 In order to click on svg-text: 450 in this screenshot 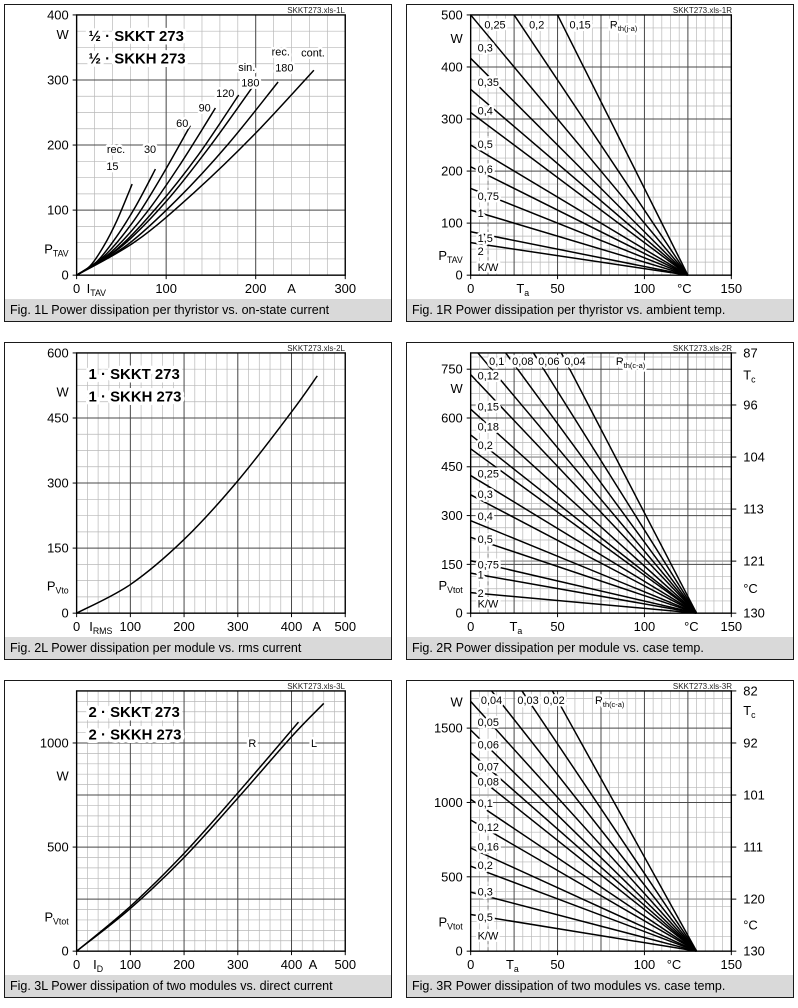, I will do `click(452, 466)`.